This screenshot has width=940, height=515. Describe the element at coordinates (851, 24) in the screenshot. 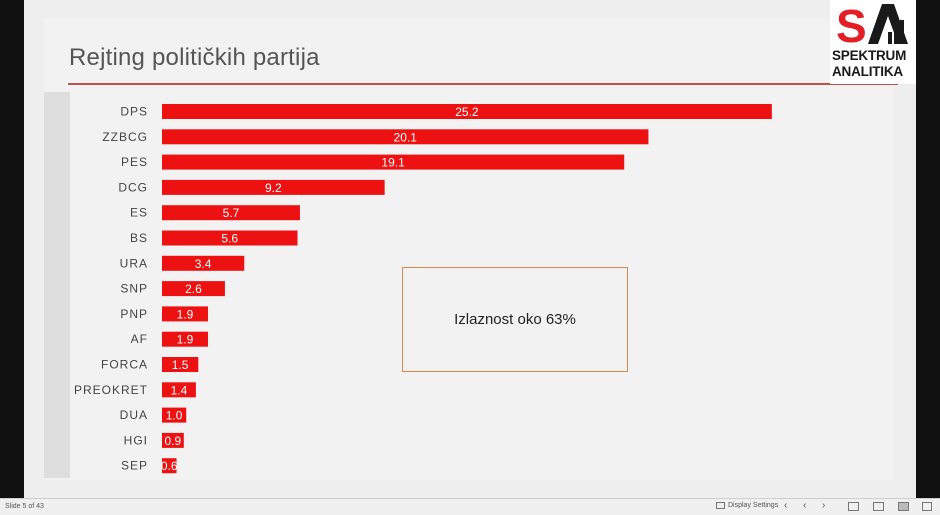

I see `svg-text: S` at that location.